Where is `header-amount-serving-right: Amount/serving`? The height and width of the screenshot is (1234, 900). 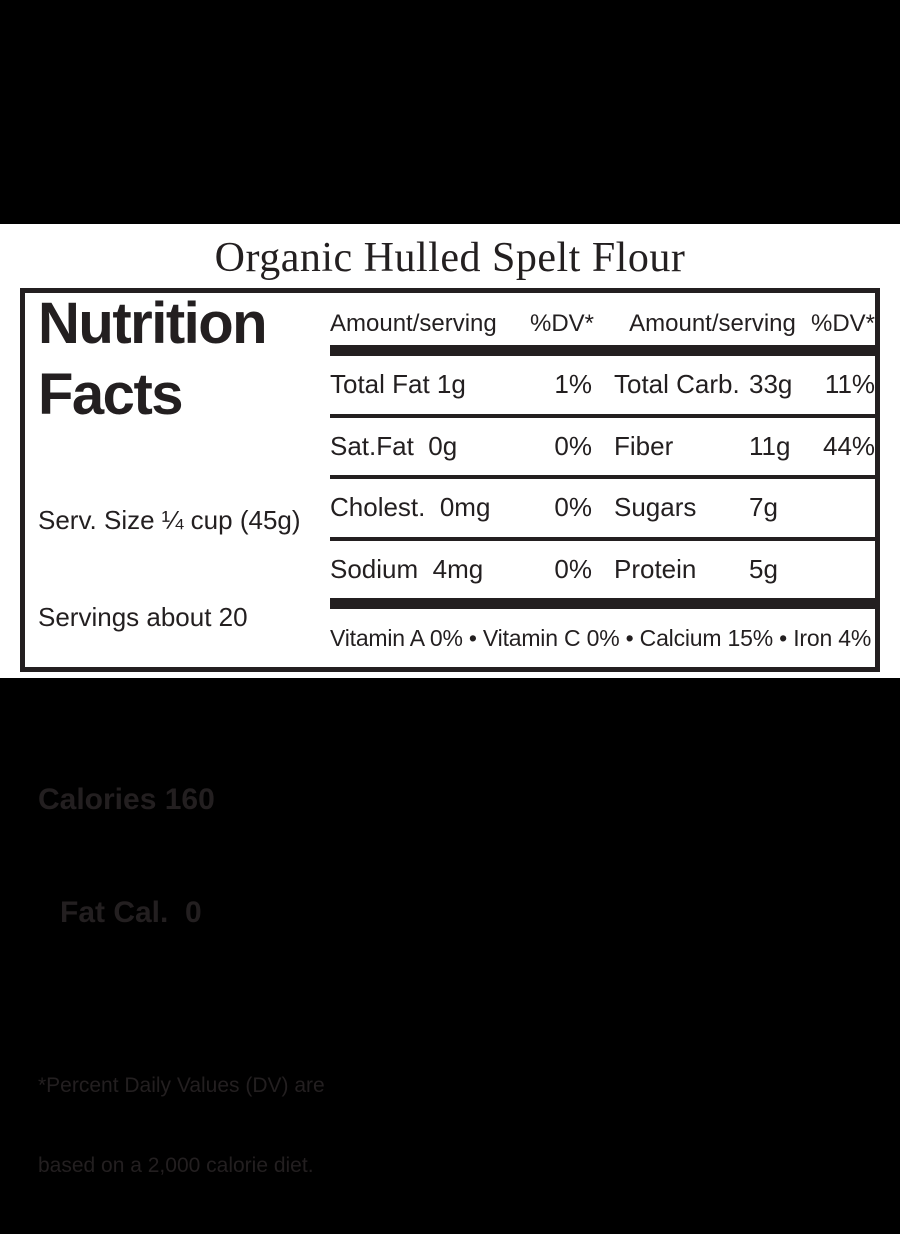
header-amount-serving-right: Amount/serving is located at coordinates (712, 323).